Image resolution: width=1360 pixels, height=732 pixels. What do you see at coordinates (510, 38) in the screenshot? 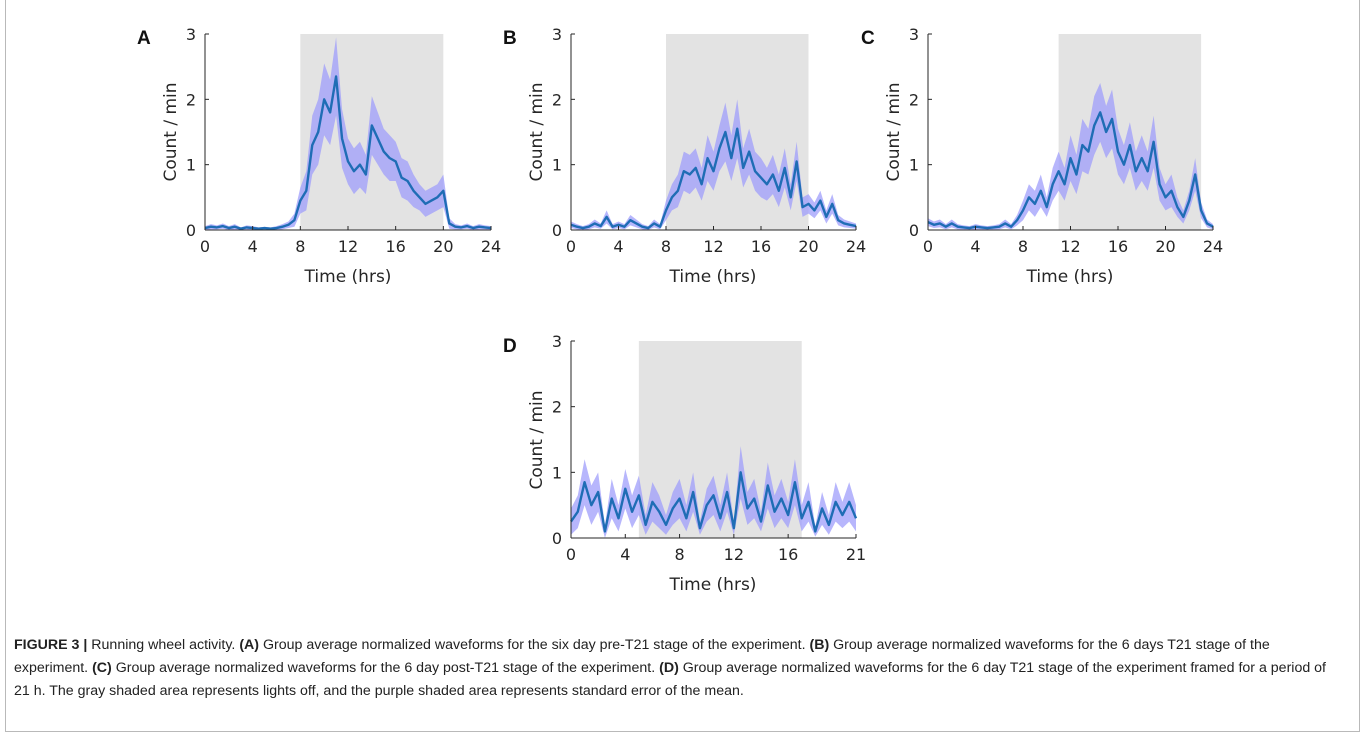
I see `panel-label: B` at bounding box center [510, 38].